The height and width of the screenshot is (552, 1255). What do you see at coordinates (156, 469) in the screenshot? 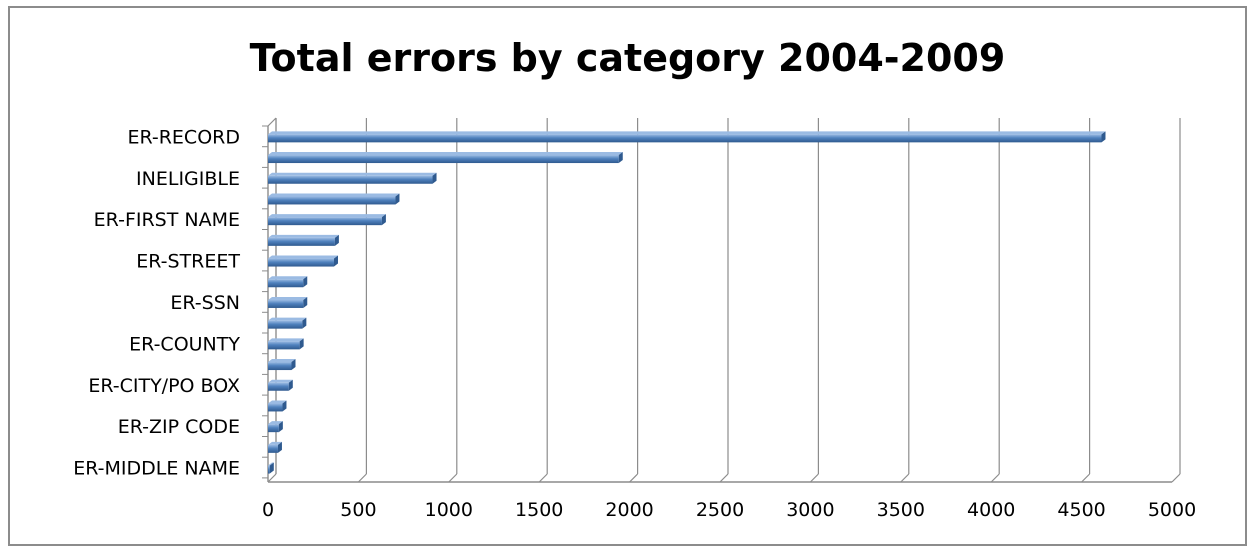
I see `y-category-label: ER-MIDDLE NAME` at bounding box center [156, 469].